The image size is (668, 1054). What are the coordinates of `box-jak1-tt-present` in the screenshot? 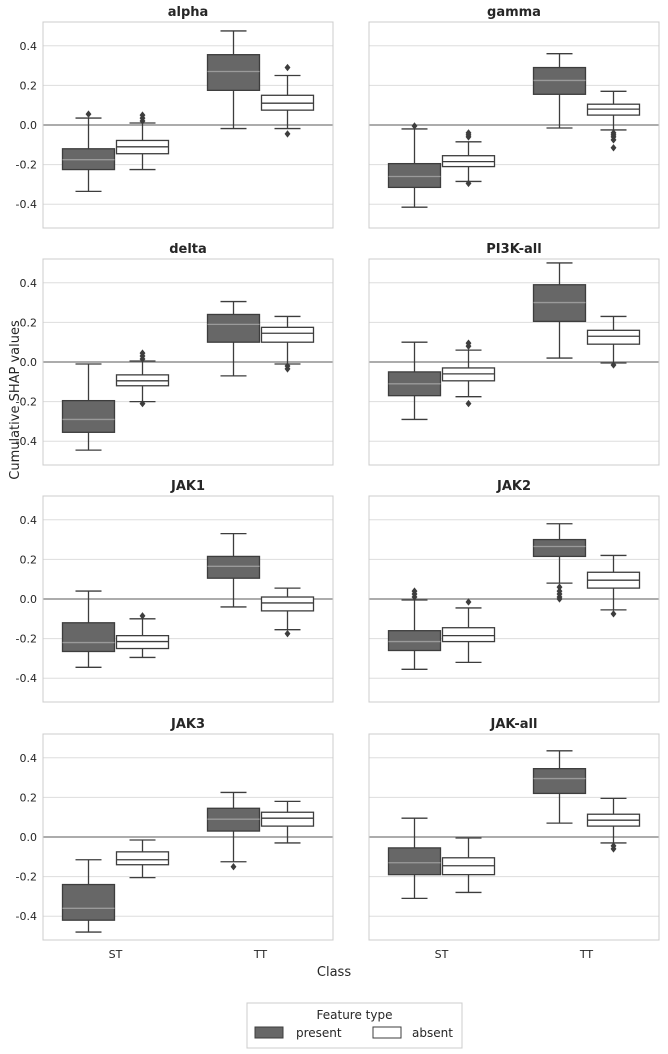 It's located at (233, 570).